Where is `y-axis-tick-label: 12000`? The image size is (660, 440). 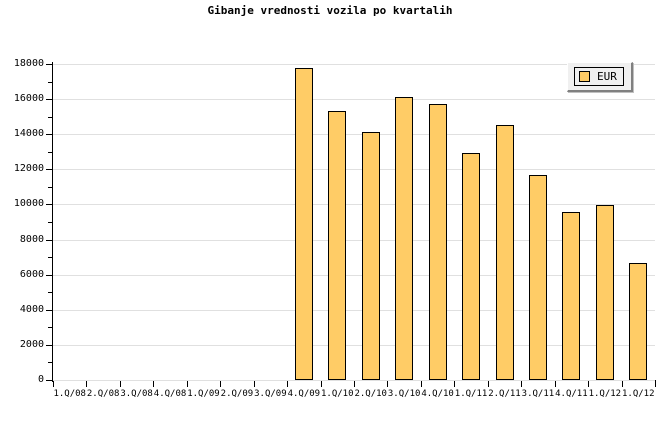
y-axis-tick-label: 12000 is located at coordinates (28, 169).